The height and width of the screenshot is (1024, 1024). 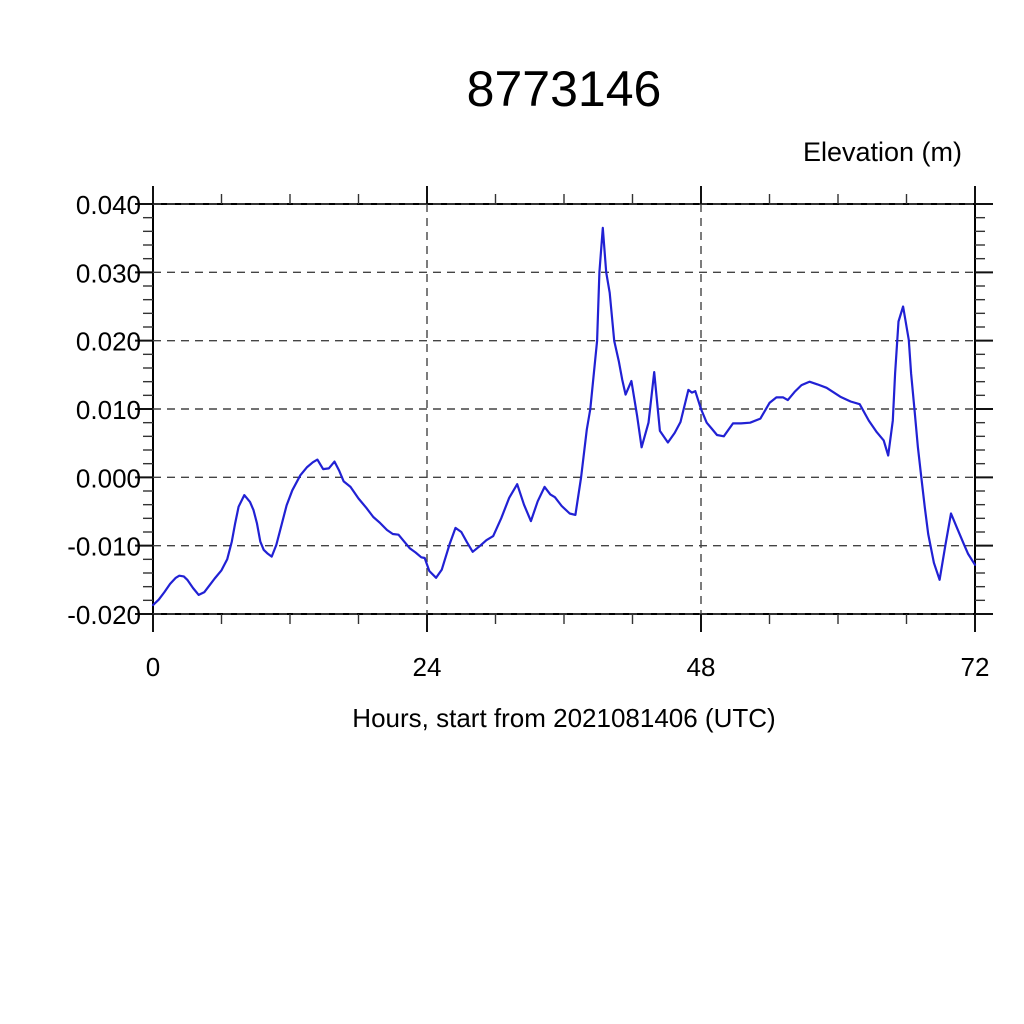 I want to click on y-tick-label: -0.010, so click(x=104, y=547).